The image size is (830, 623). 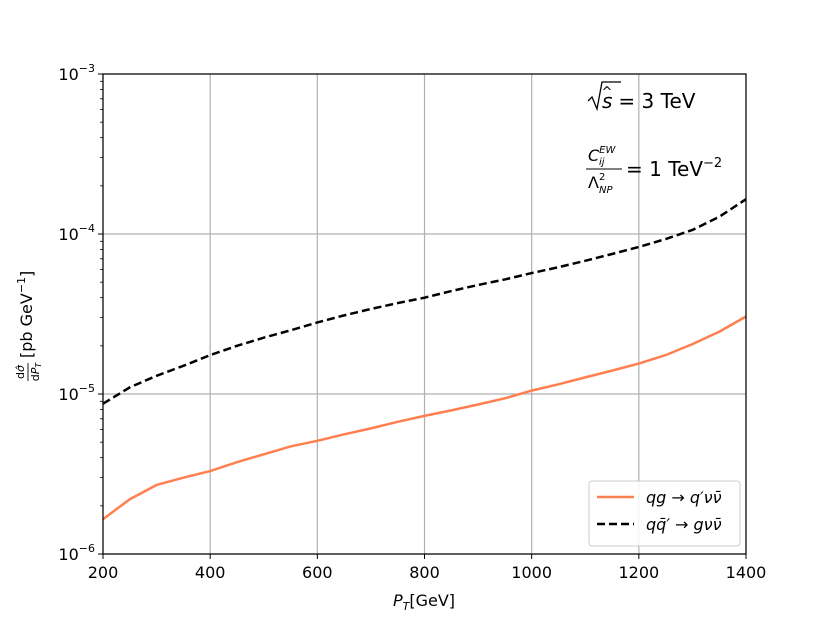 What do you see at coordinates (28, 372) in the screenshot?
I see `y-axis-fraction: dσ̂ dPT` at bounding box center [28, 372].